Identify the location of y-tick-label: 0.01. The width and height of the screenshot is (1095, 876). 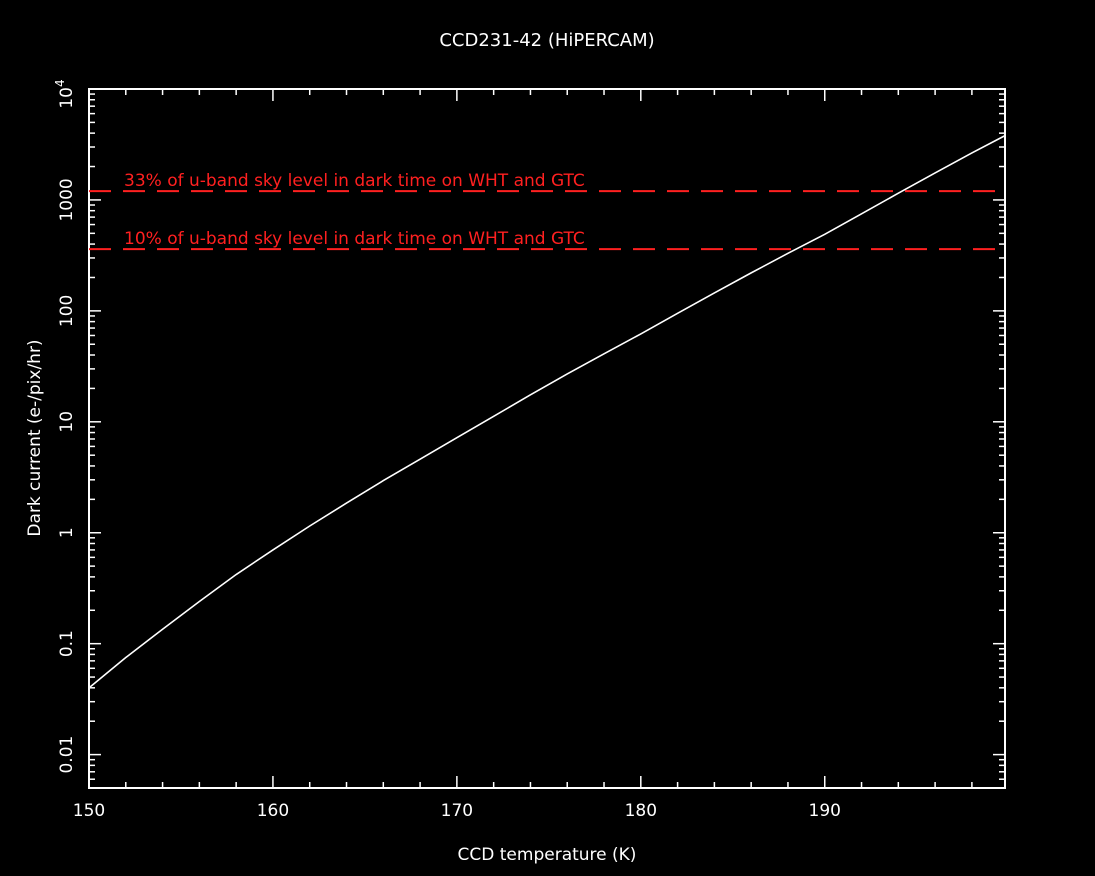
(67, 755).